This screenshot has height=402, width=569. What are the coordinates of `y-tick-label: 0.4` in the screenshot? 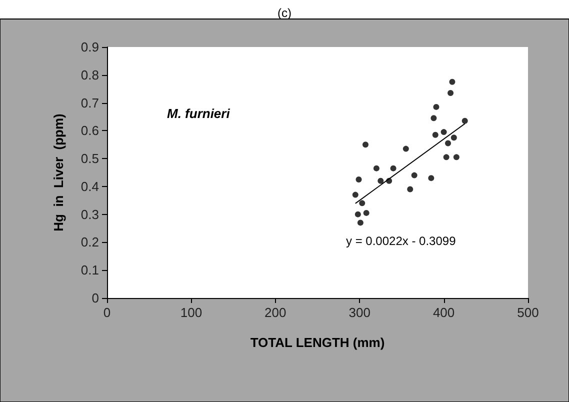 It's located at (89, 186).